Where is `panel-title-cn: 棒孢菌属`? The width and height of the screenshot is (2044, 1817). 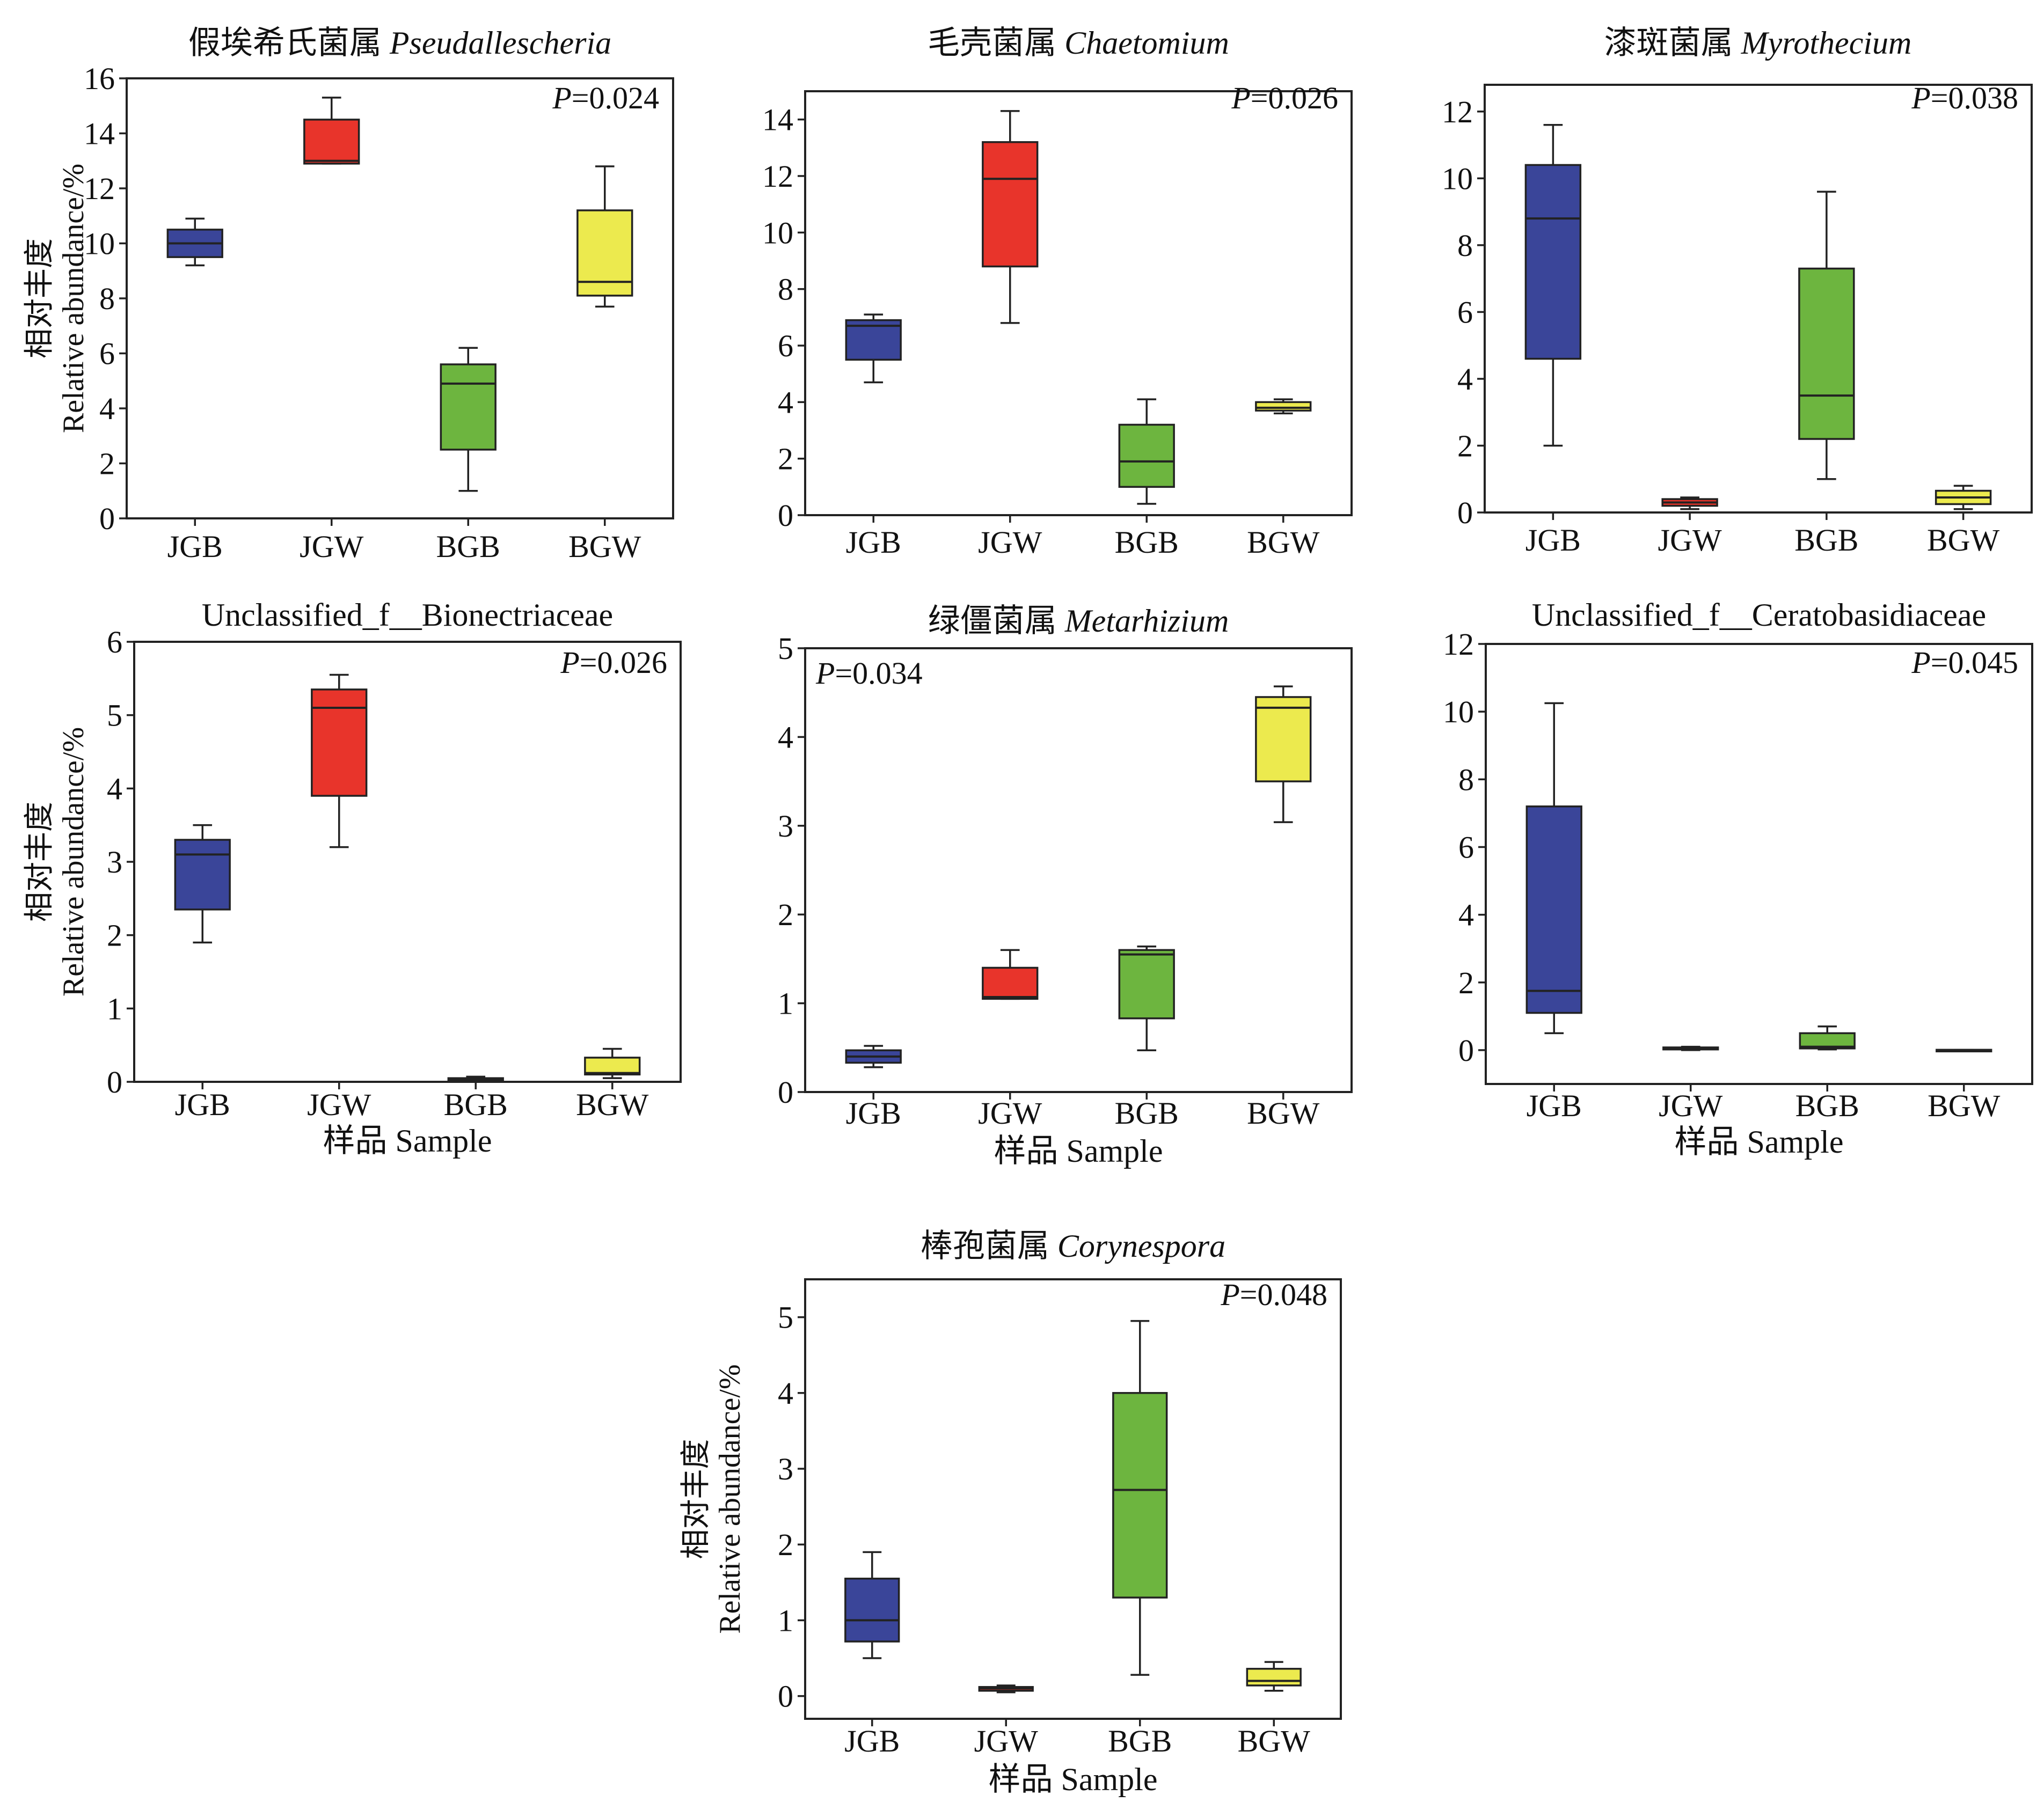 panel-title-cn: 棒孢菌属 is located at coordinates (985, 1246).